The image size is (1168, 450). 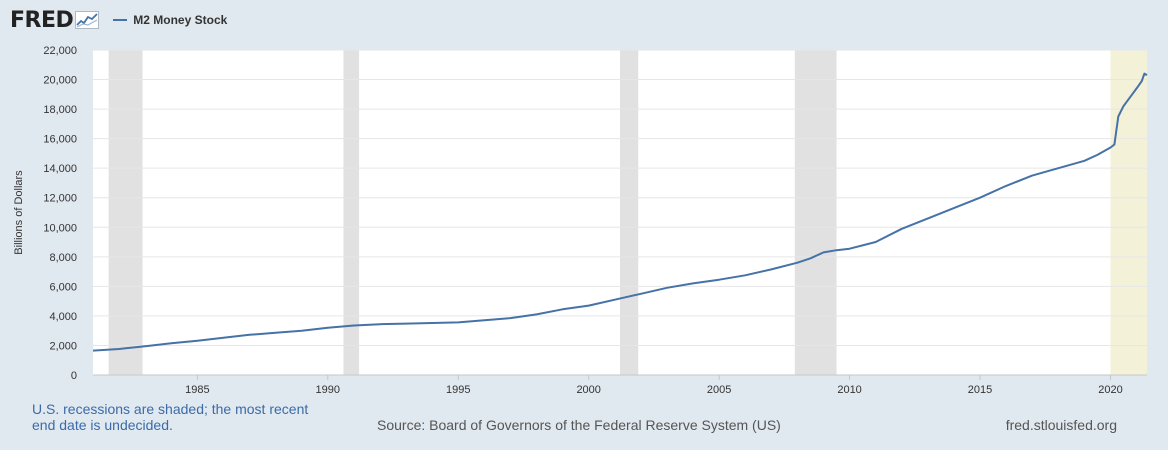 What do you see at coordinates (60, 81) in the screenshot?
I see `y-tick-label: 20,000` at bounding box center [60, 81].